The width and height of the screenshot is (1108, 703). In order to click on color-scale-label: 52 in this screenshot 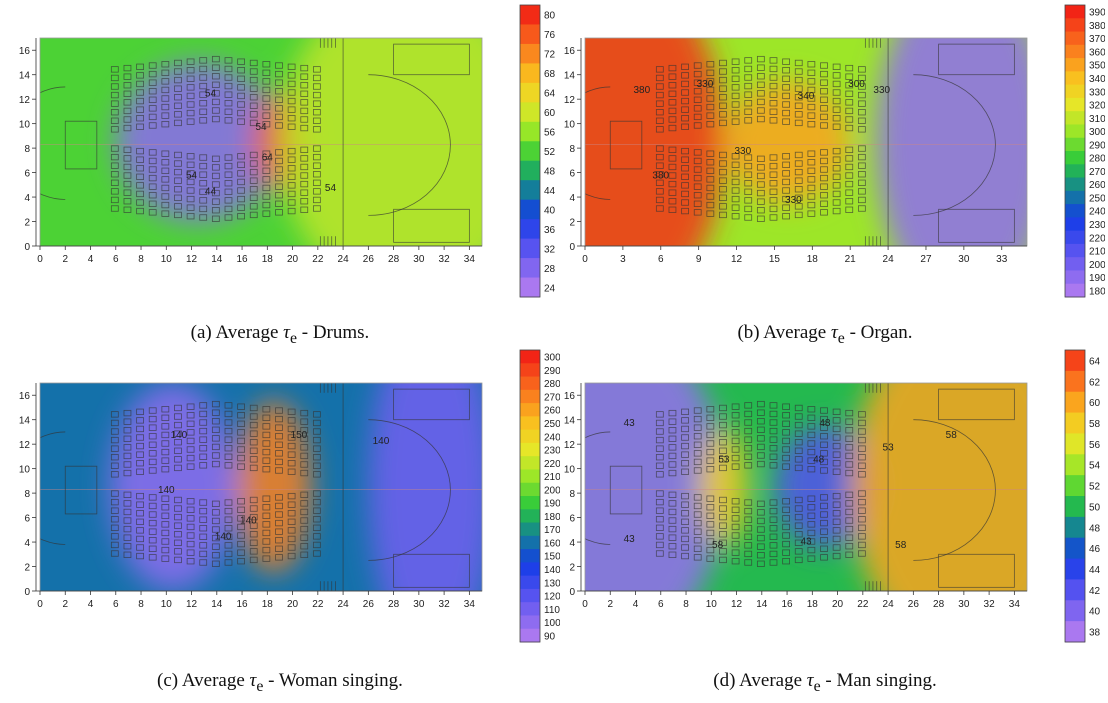, I will do `click(1095, 487)`.